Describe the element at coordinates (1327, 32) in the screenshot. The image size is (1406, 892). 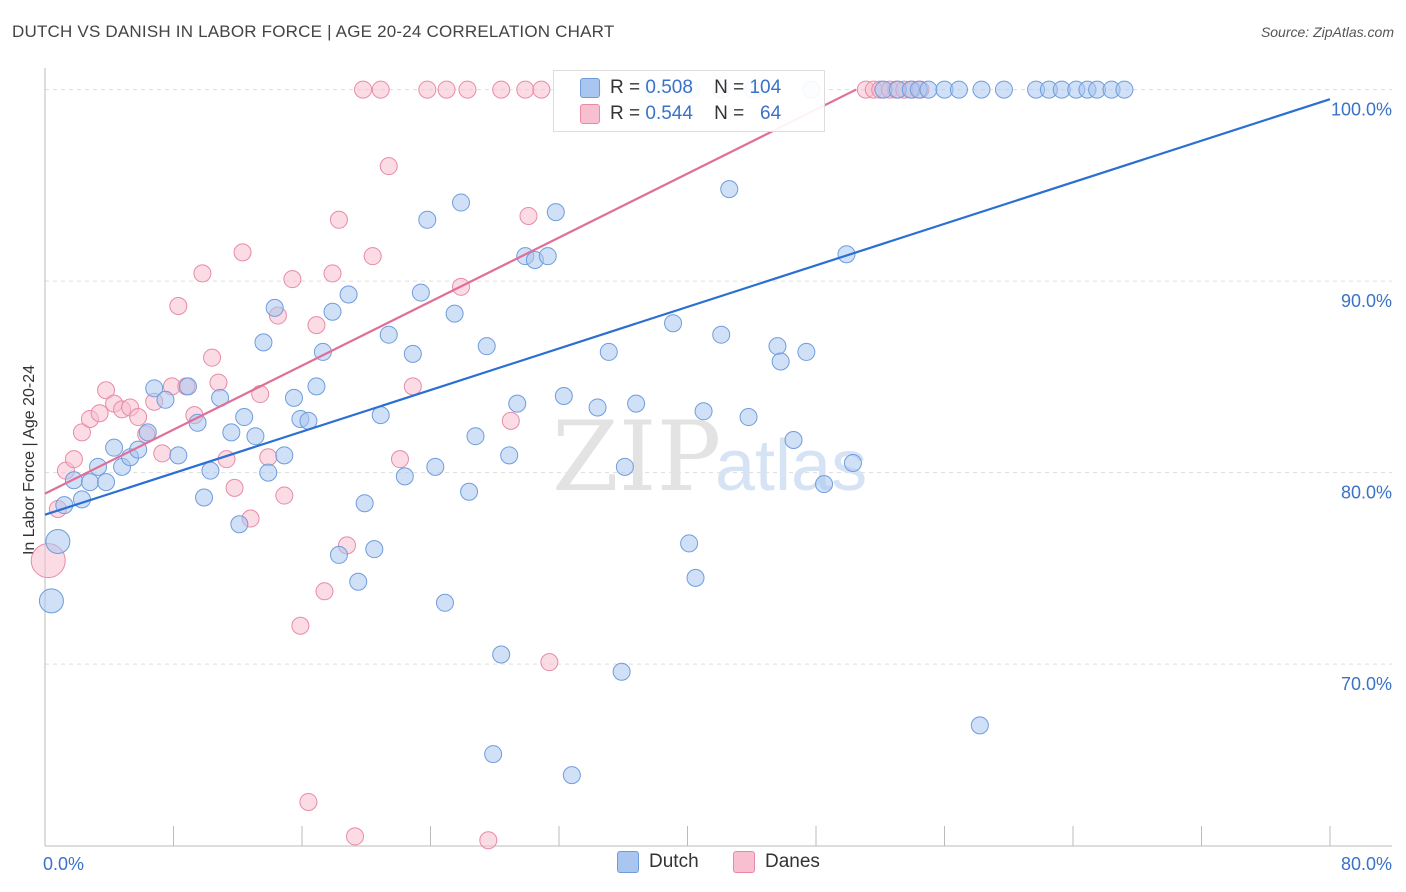
I see `source-credit: Source: ZipAtlas.com` at that location.